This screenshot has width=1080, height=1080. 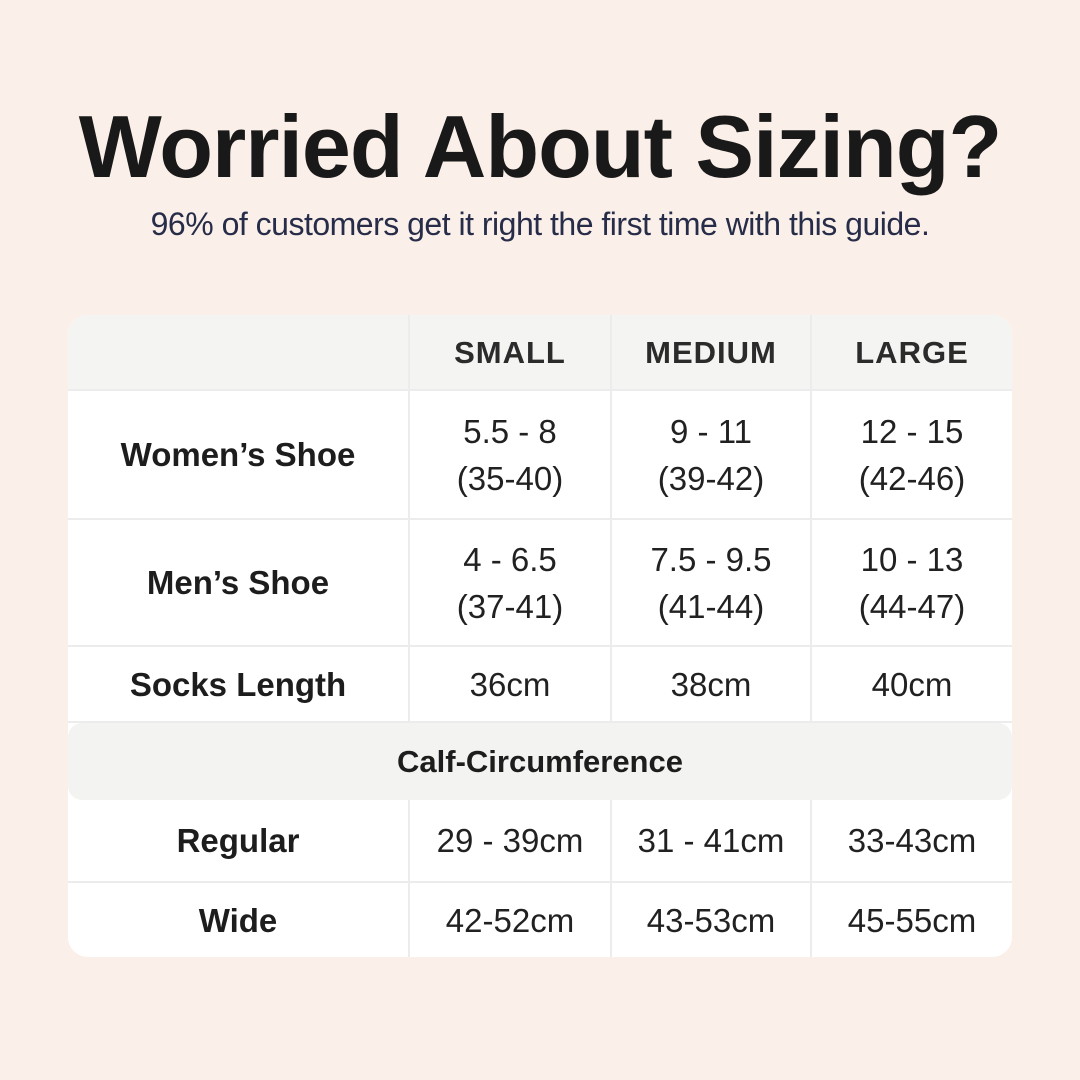 I want to click on cell-value-line: 7.5 - 9.5, so click(x=711, y=559).